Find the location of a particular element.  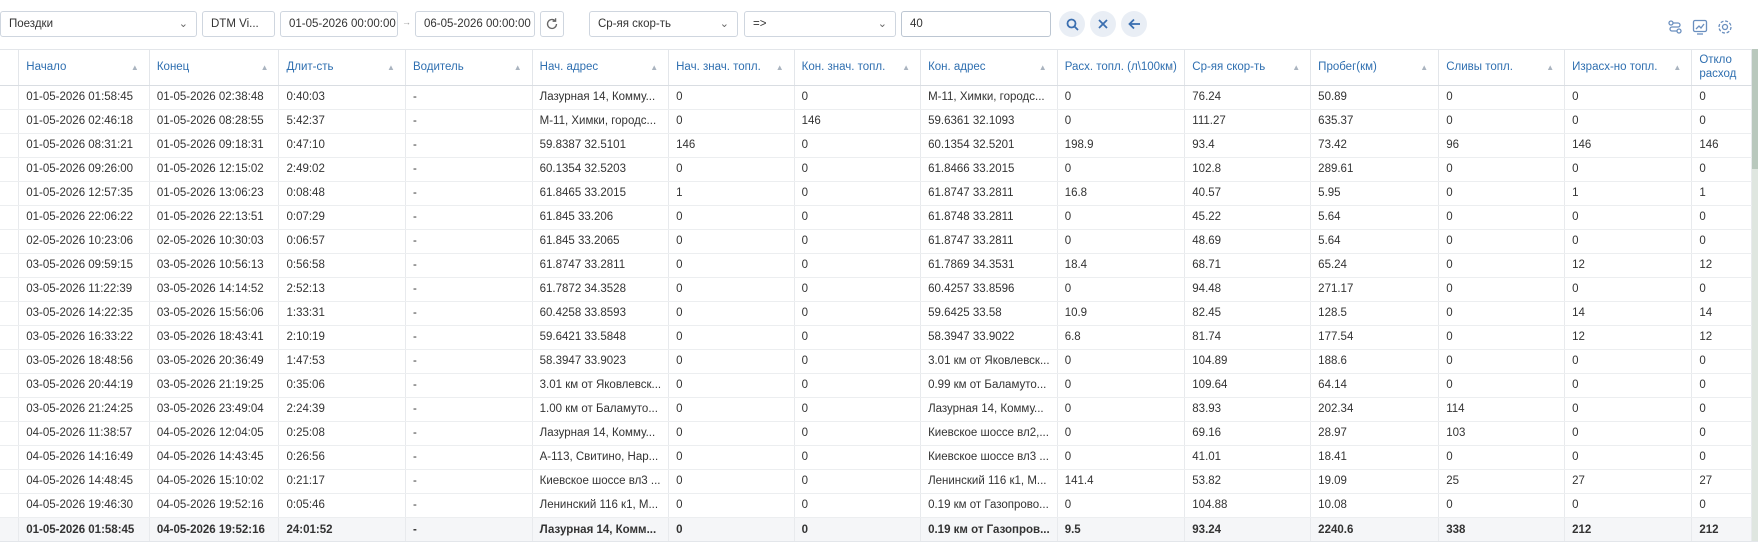

column-header: Израсх-но топл. ▲ is located at coordinates (1628, 68).